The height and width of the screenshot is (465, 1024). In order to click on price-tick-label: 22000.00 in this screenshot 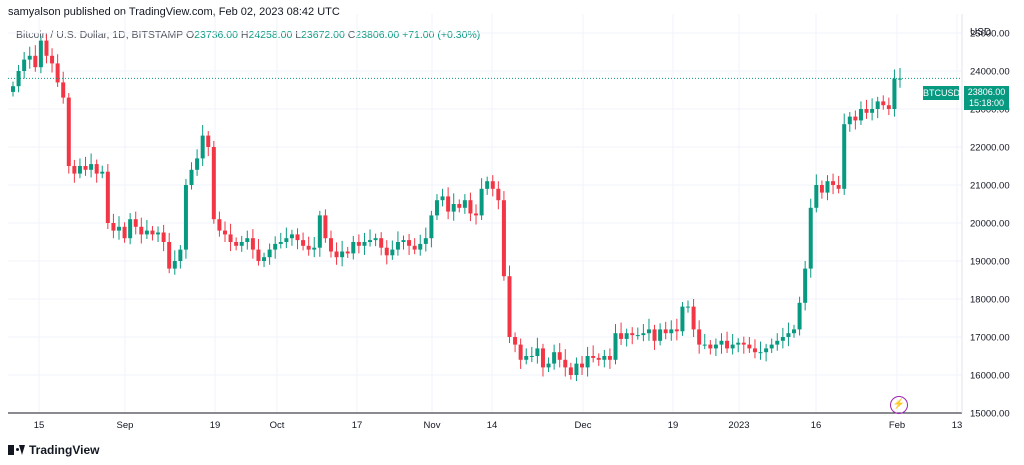, I will do `click(990, 148)`.